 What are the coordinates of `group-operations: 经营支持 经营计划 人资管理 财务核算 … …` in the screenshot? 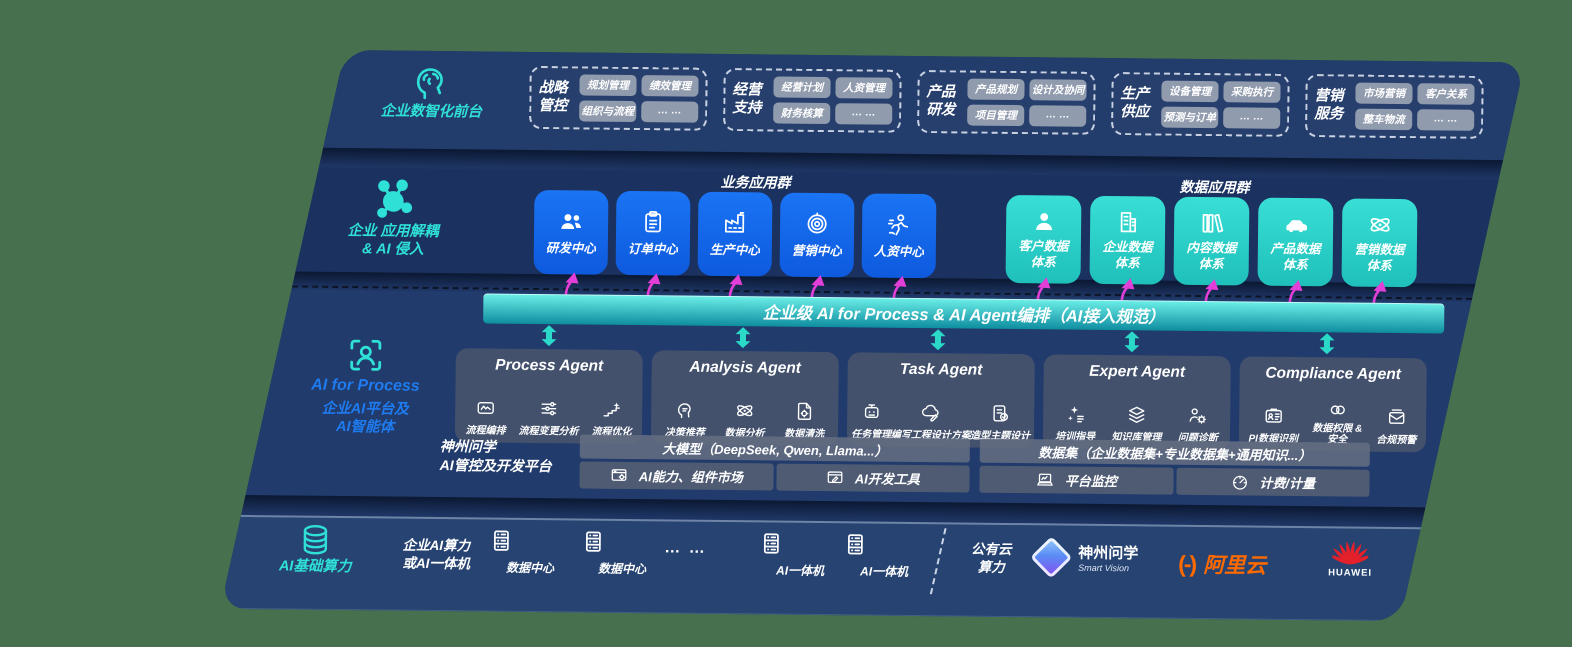 It's located at (812, 100).